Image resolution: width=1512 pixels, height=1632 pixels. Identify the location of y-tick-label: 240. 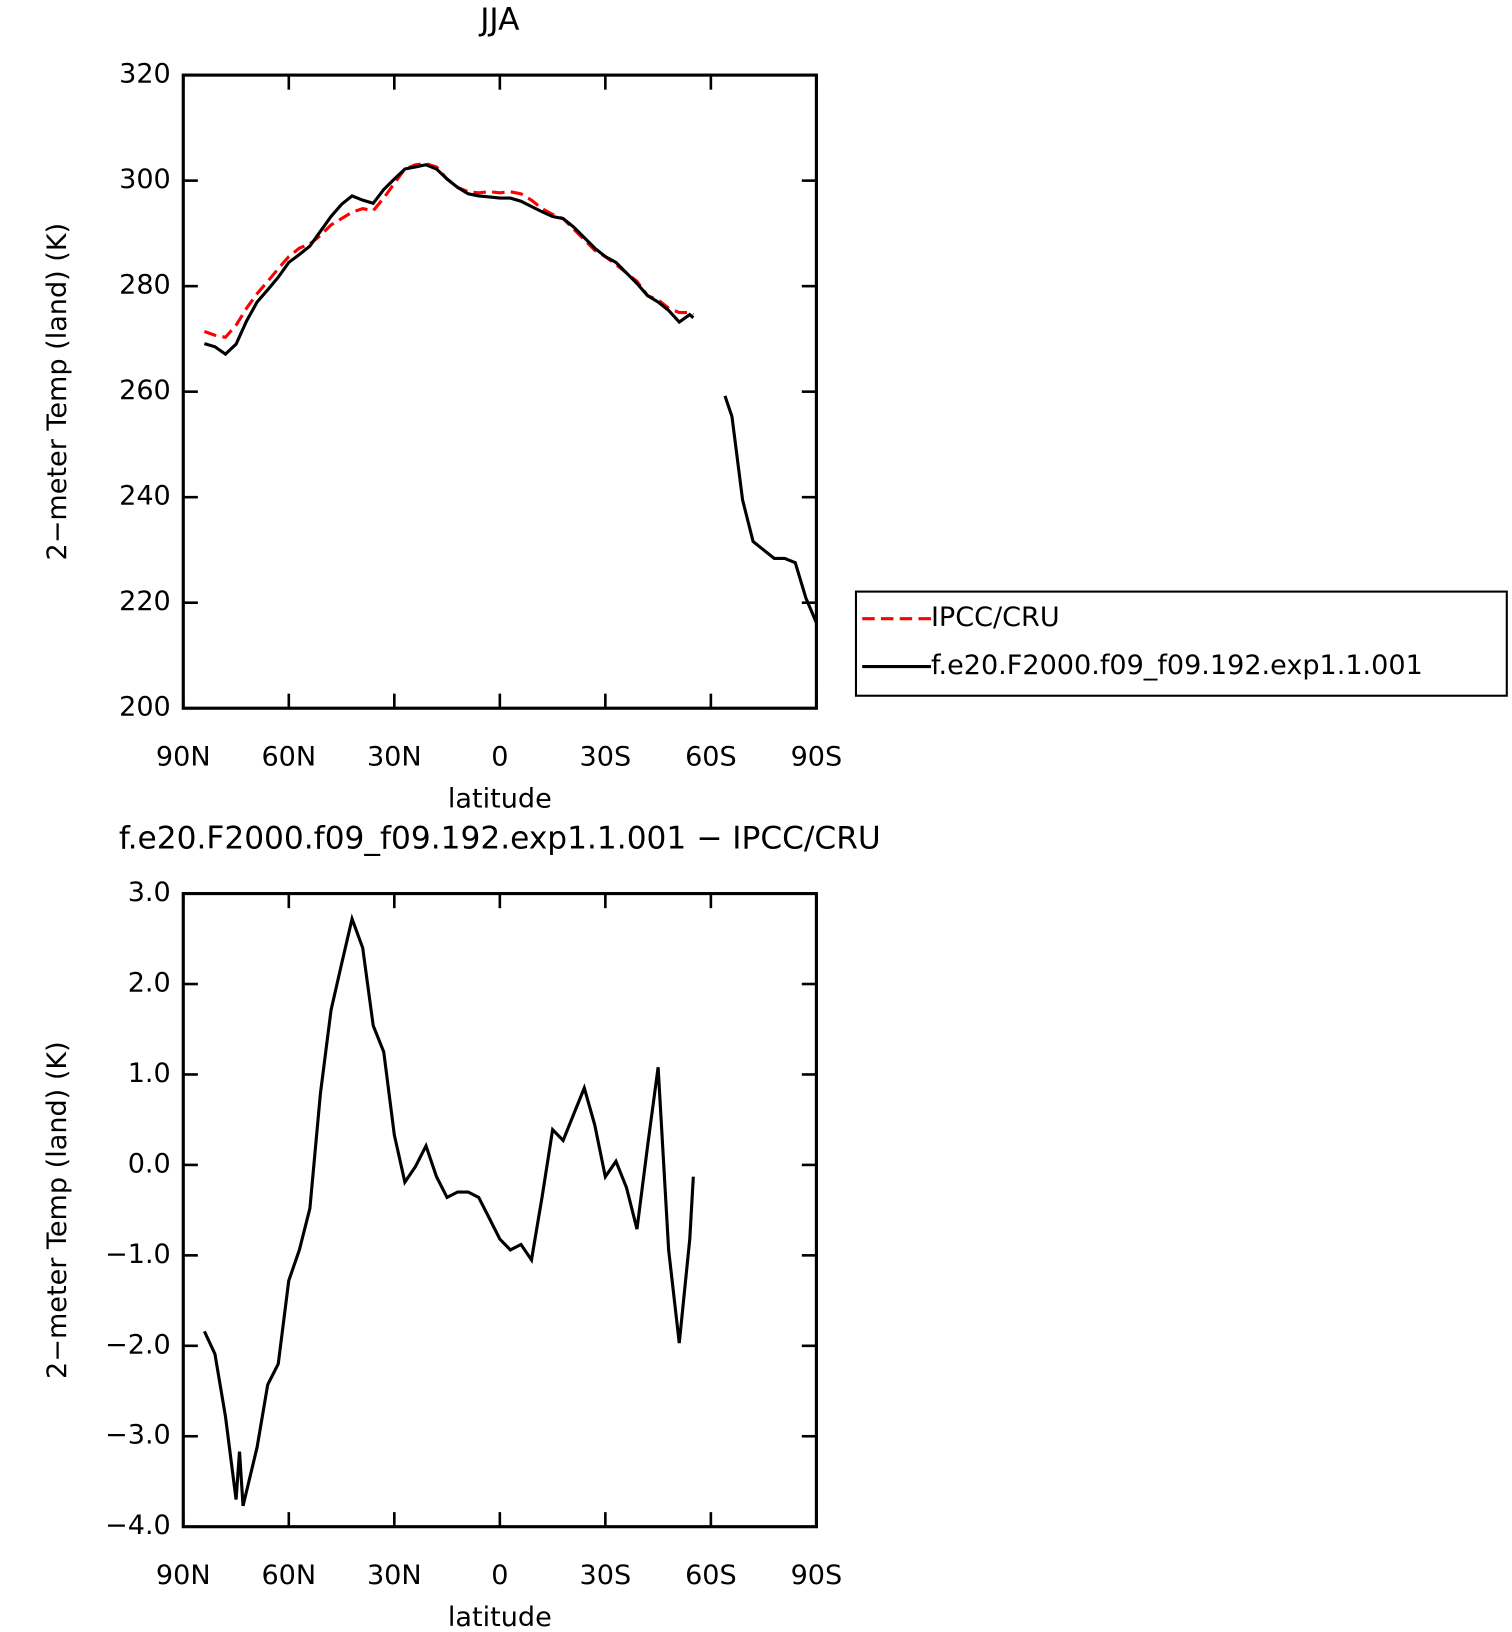
(145, 496).